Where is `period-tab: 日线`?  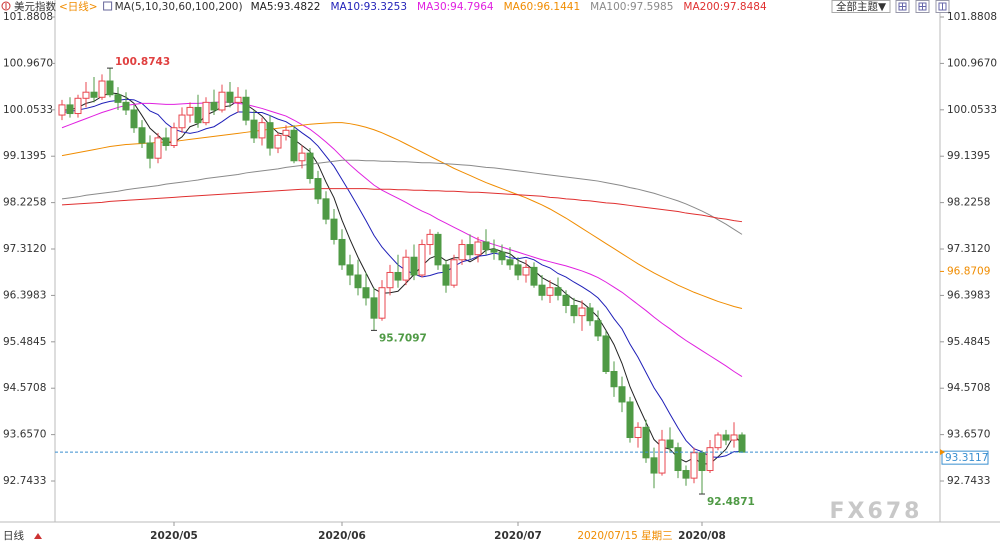 period-tab: 日线 is located at coordinates (13, 535).